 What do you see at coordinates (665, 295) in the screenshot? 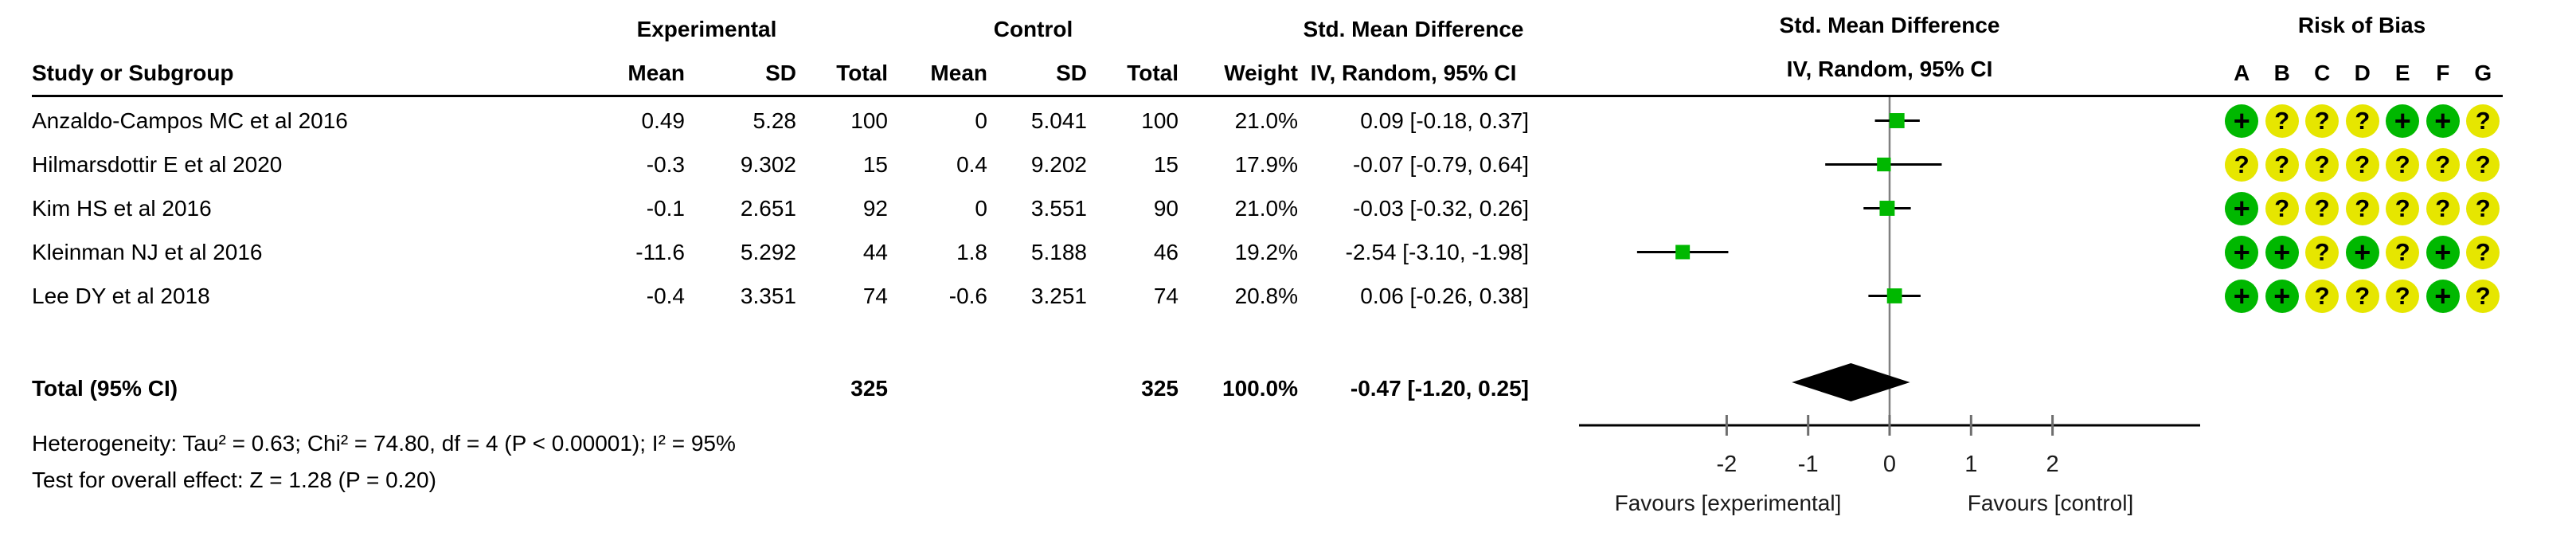
I see `exp-mean: -0.4` at bounding box center [665, 295].